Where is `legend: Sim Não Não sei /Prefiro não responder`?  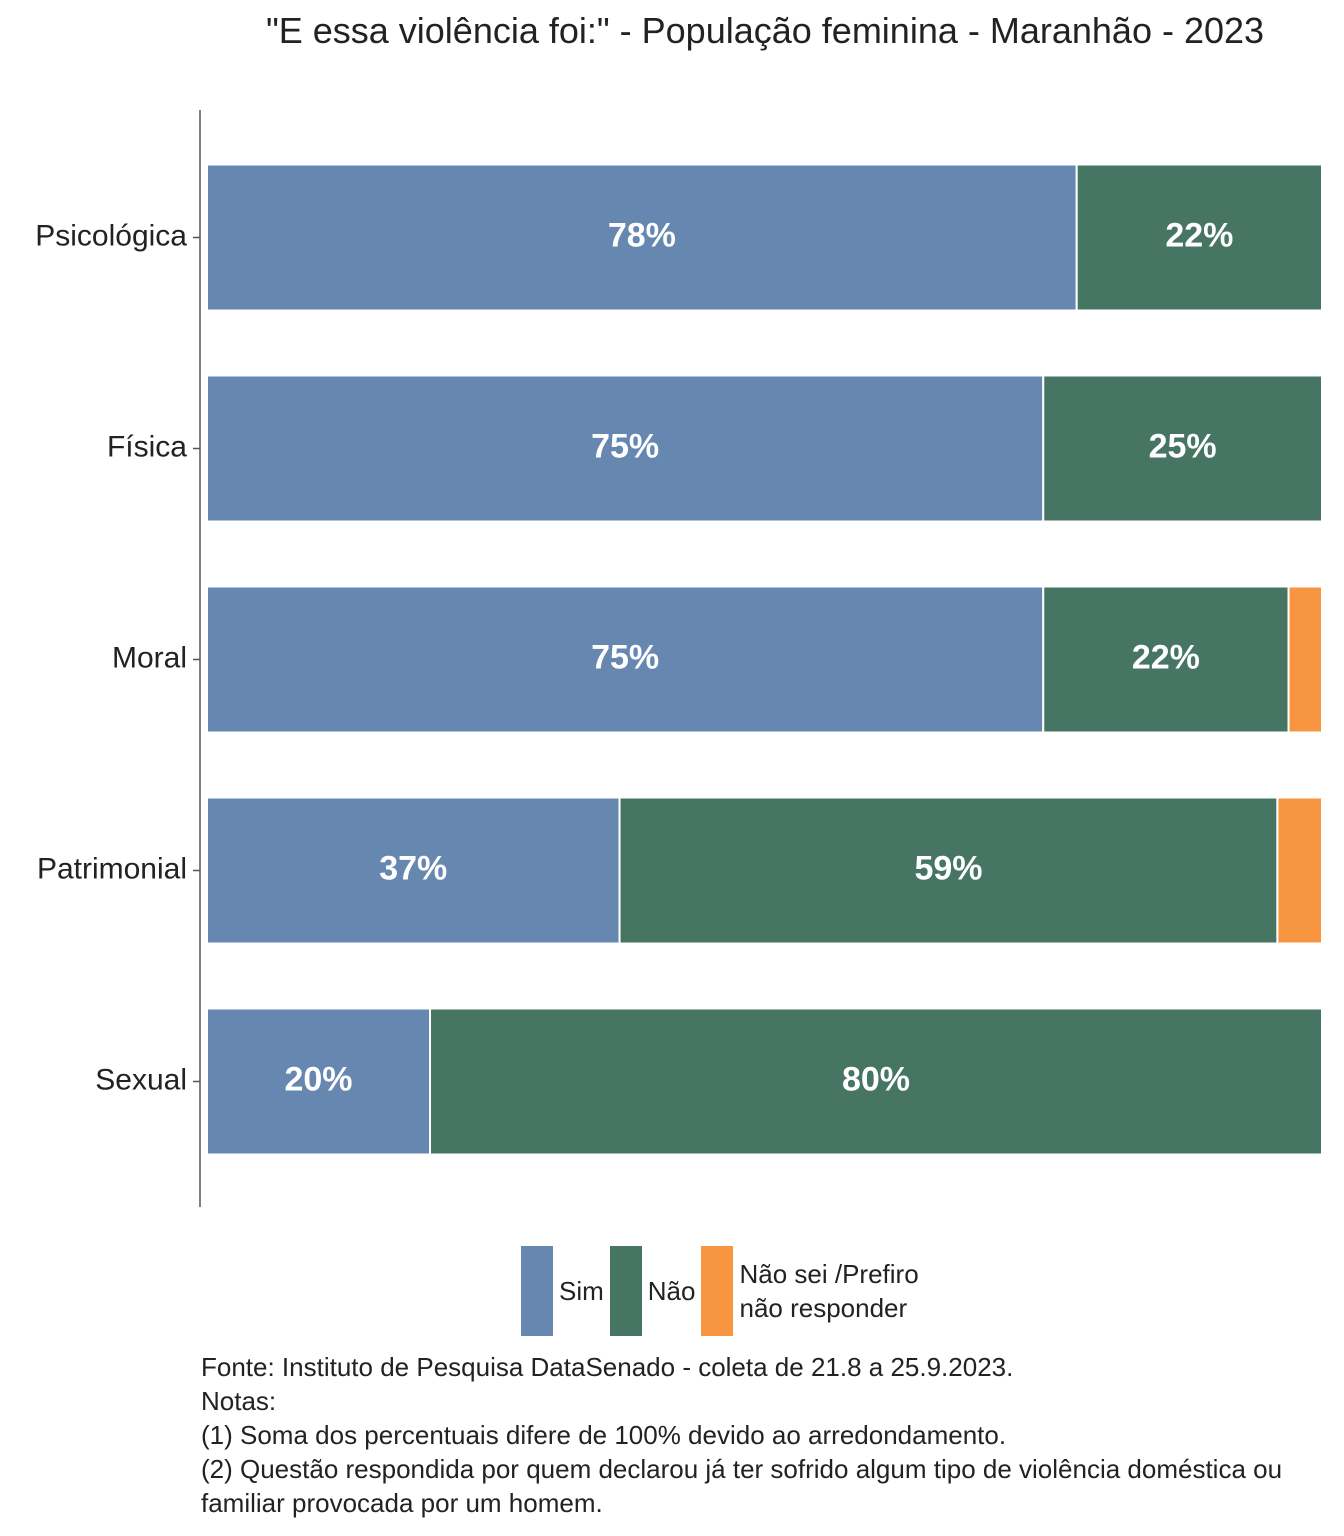 legend: Sim Não Não sei /Prefiro não responder is located at coordinates (733, 1291).